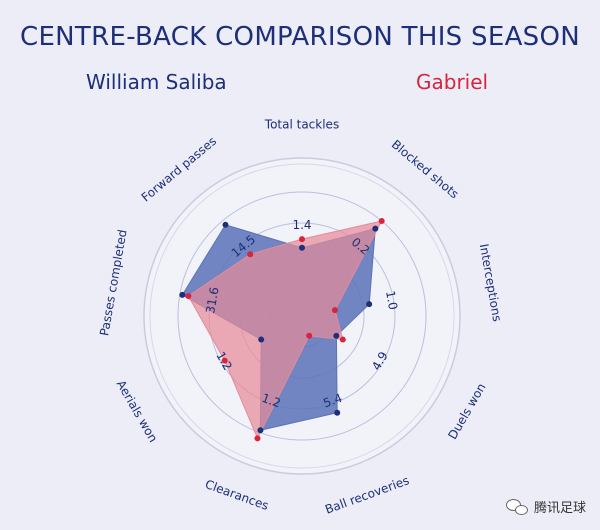 This screenshot has height=530, width=600. What do you see at coordinates (301, 125) in the screenshot?
I see `axis-label: Total tackles` at bounding box center [301, 125].